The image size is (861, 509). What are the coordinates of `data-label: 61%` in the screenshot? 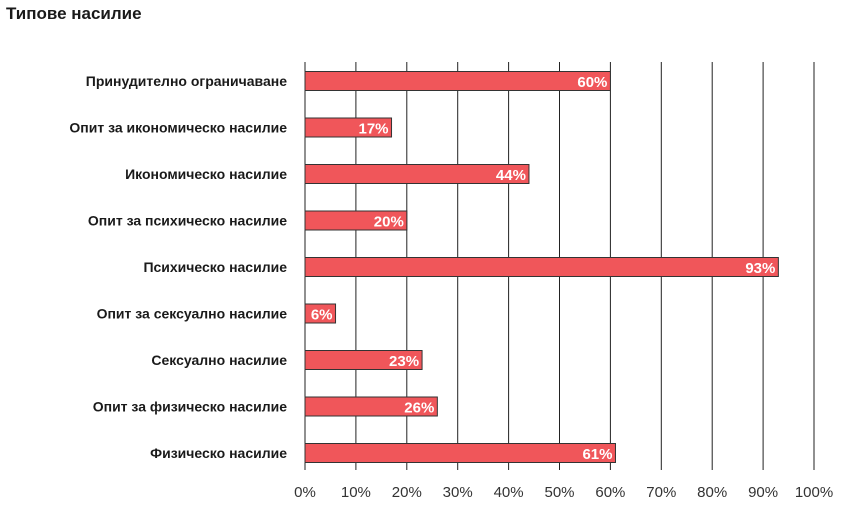 It's located at (597, 454).